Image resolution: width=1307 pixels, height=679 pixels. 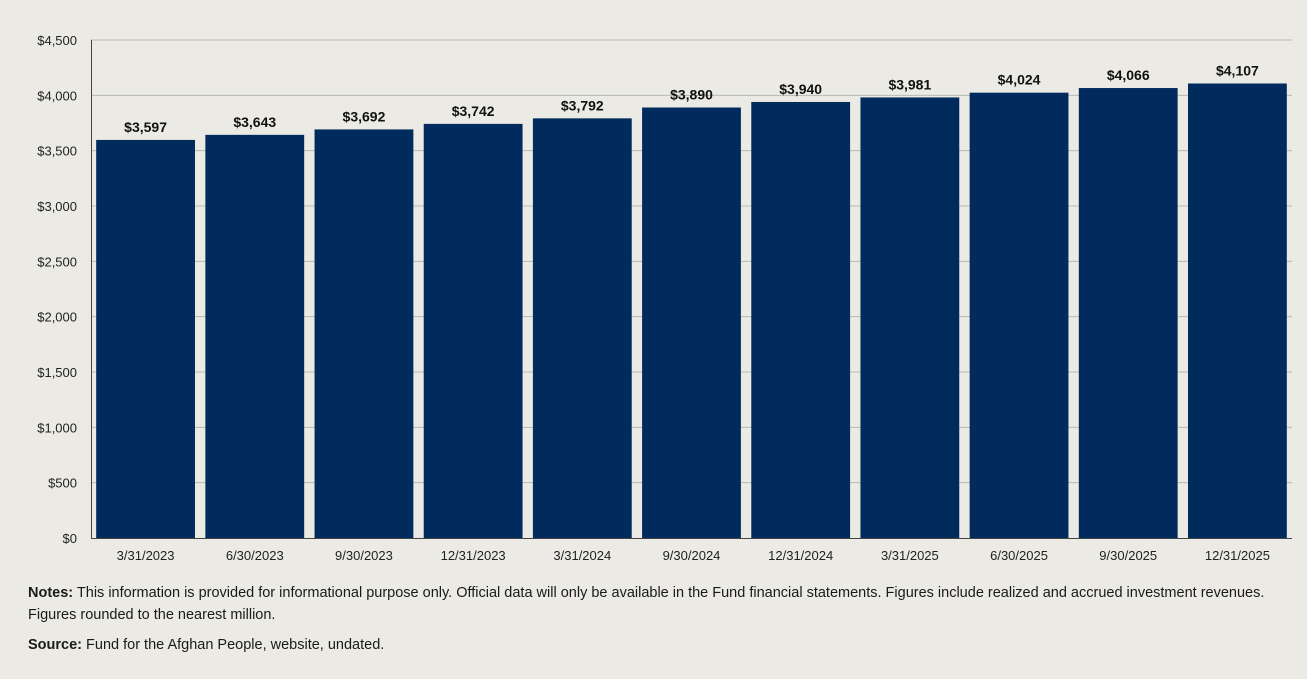 What do you see at coordinates (800, 89) in the screenshot?
I see `data-label: $3,940` at bounding box center [800, 89].